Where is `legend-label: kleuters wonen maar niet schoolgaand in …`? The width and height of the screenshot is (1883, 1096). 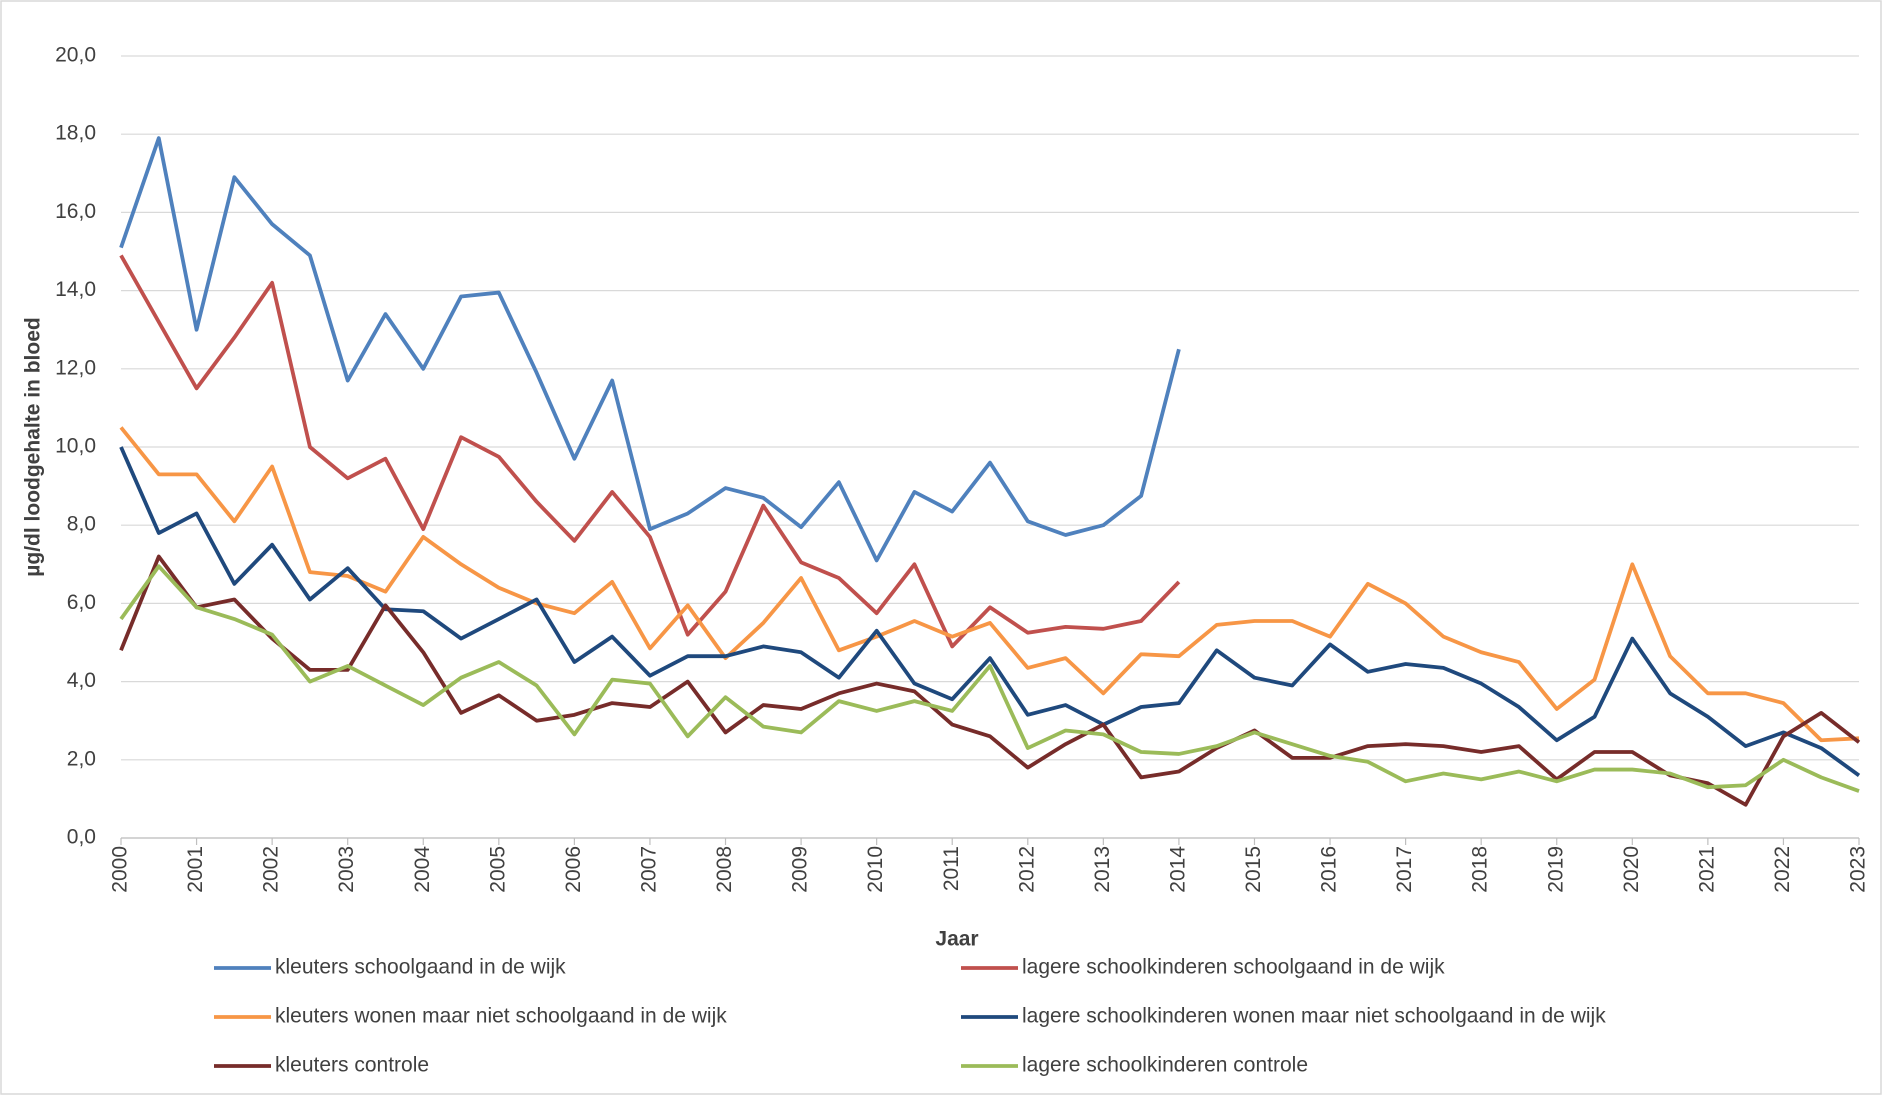
legend-label: kleuters wonen maar niet schoolgaand in … is located at coordinates (501, 1016).